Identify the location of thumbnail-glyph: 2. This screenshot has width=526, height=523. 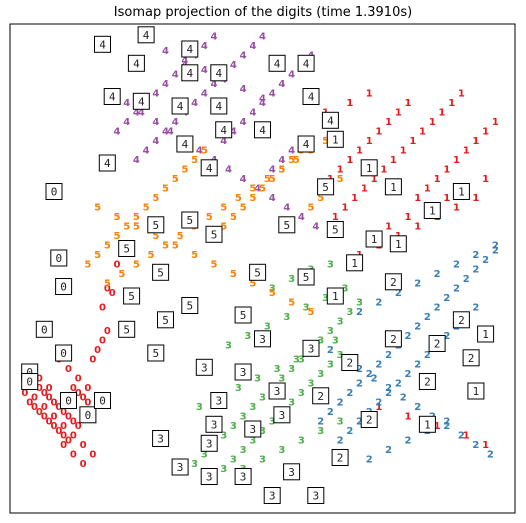
(320, 396).